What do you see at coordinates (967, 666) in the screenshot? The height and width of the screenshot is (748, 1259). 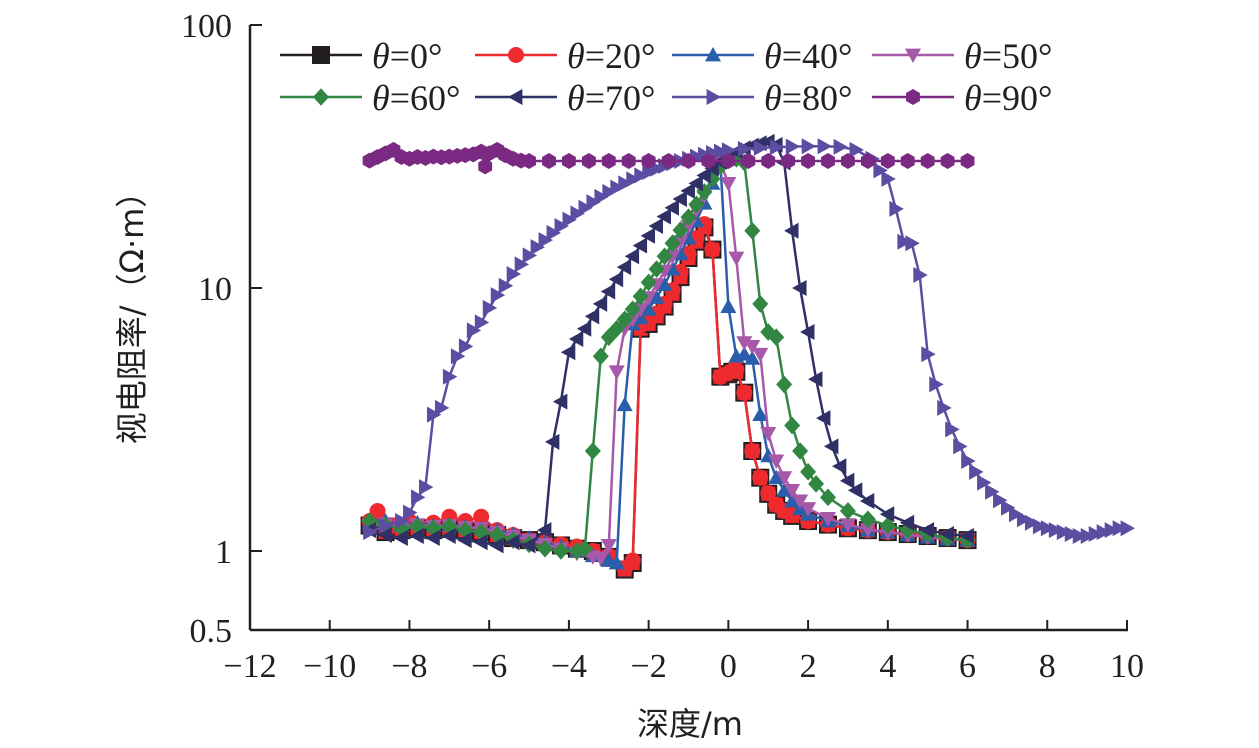 I see `x-tick-label: 6` at bounding box center [967, 666].